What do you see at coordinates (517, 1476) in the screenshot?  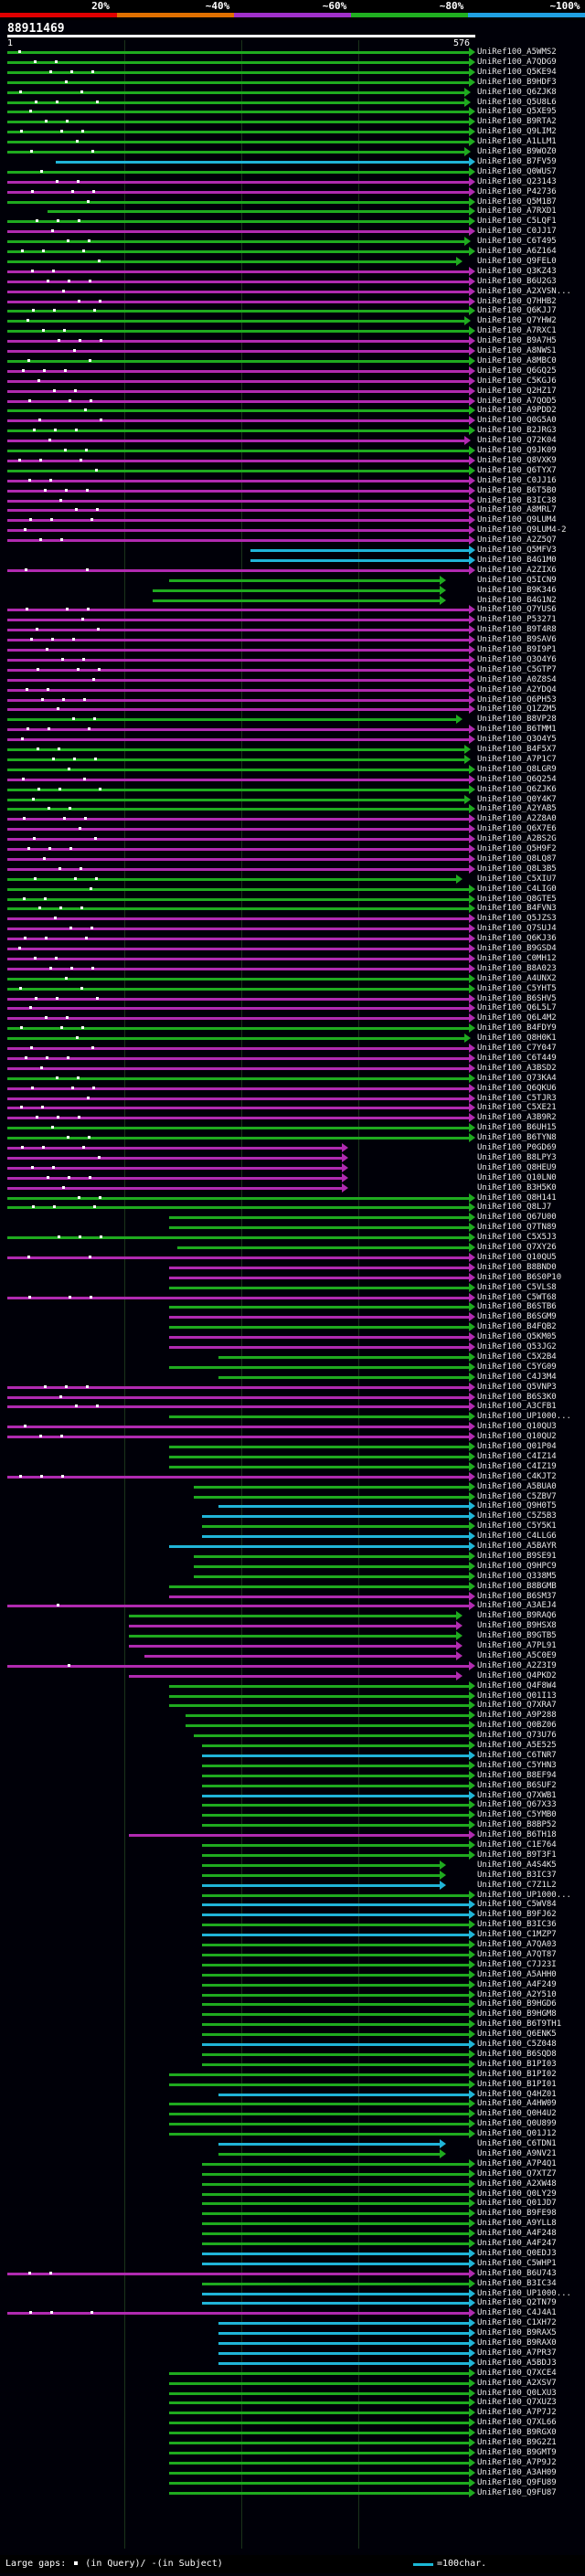 I see `hit-link: UniRef100_C4KJT2` at bounding box center [517, 1476].